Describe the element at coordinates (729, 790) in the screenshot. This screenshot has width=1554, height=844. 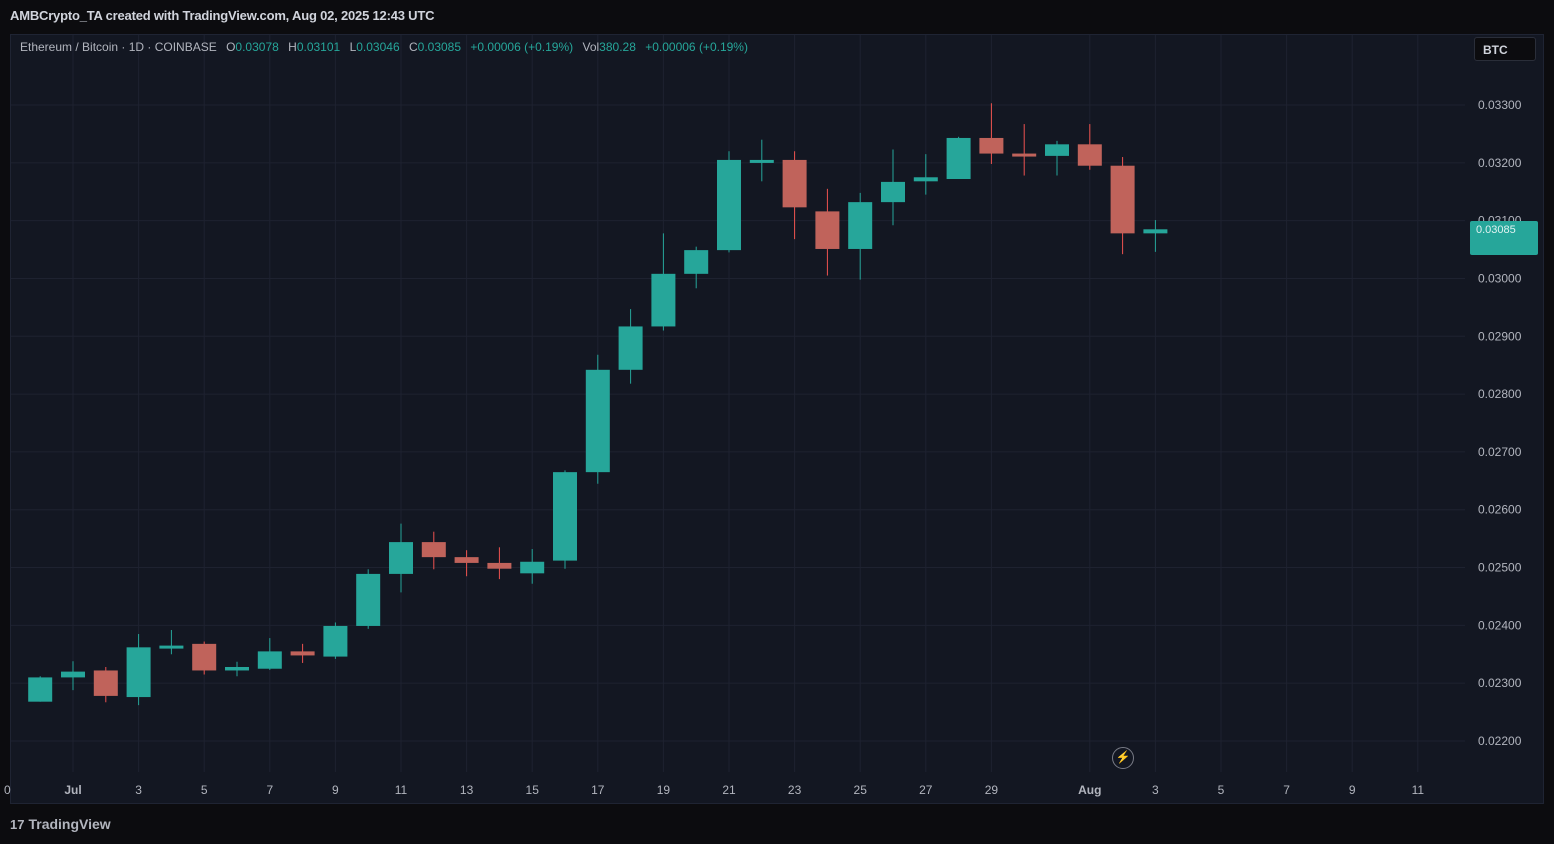
I see `time-tick-label: 21` at that location.